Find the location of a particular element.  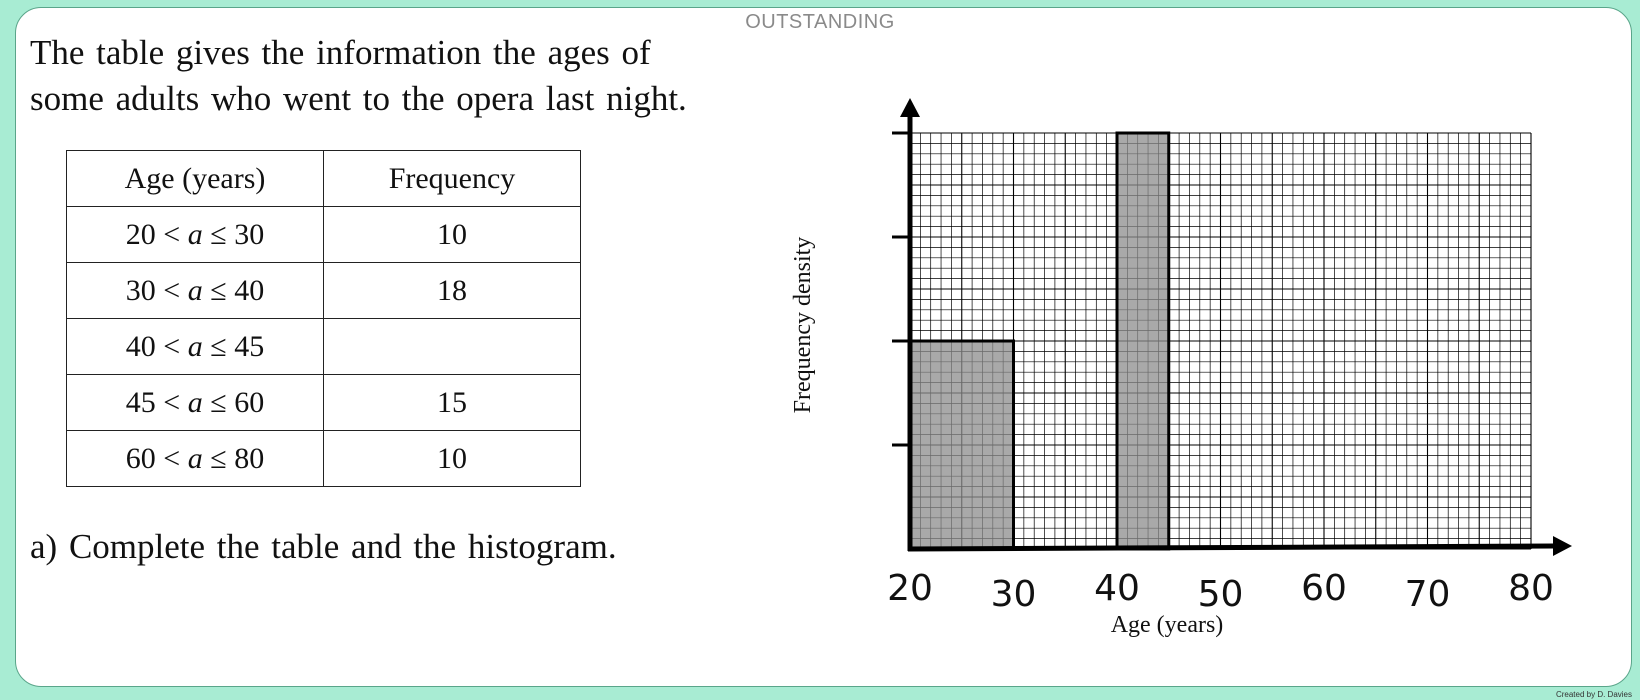

frequency-cell is located at coordinates (452, 346).